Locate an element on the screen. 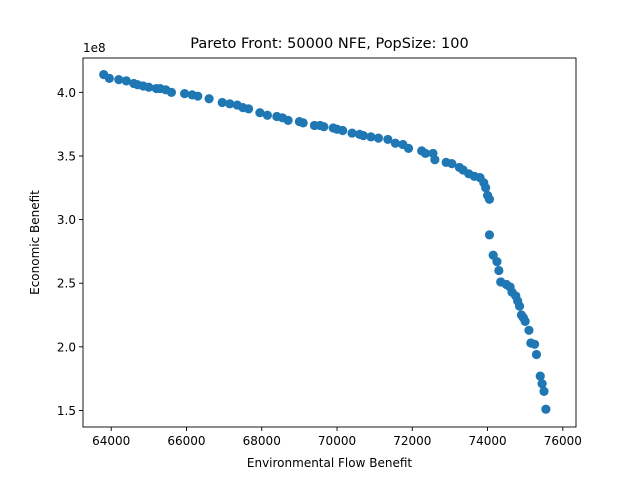 The width and height of the screenshot is (640, 480). x-tick-label: 64000 is located at coordinates (111, 441).